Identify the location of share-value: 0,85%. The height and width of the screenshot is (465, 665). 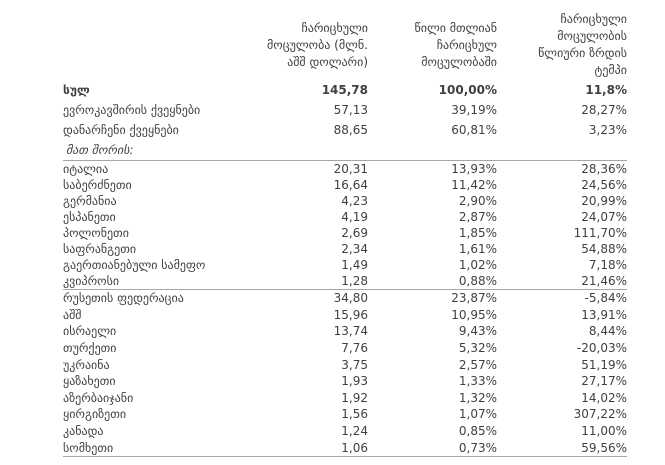
(477, 431).